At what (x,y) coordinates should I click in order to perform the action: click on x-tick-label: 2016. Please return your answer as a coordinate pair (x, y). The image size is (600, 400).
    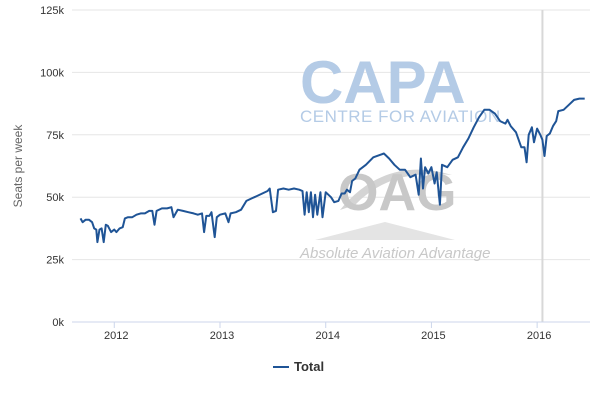
    Looking at the image, I should click on (539, 336).